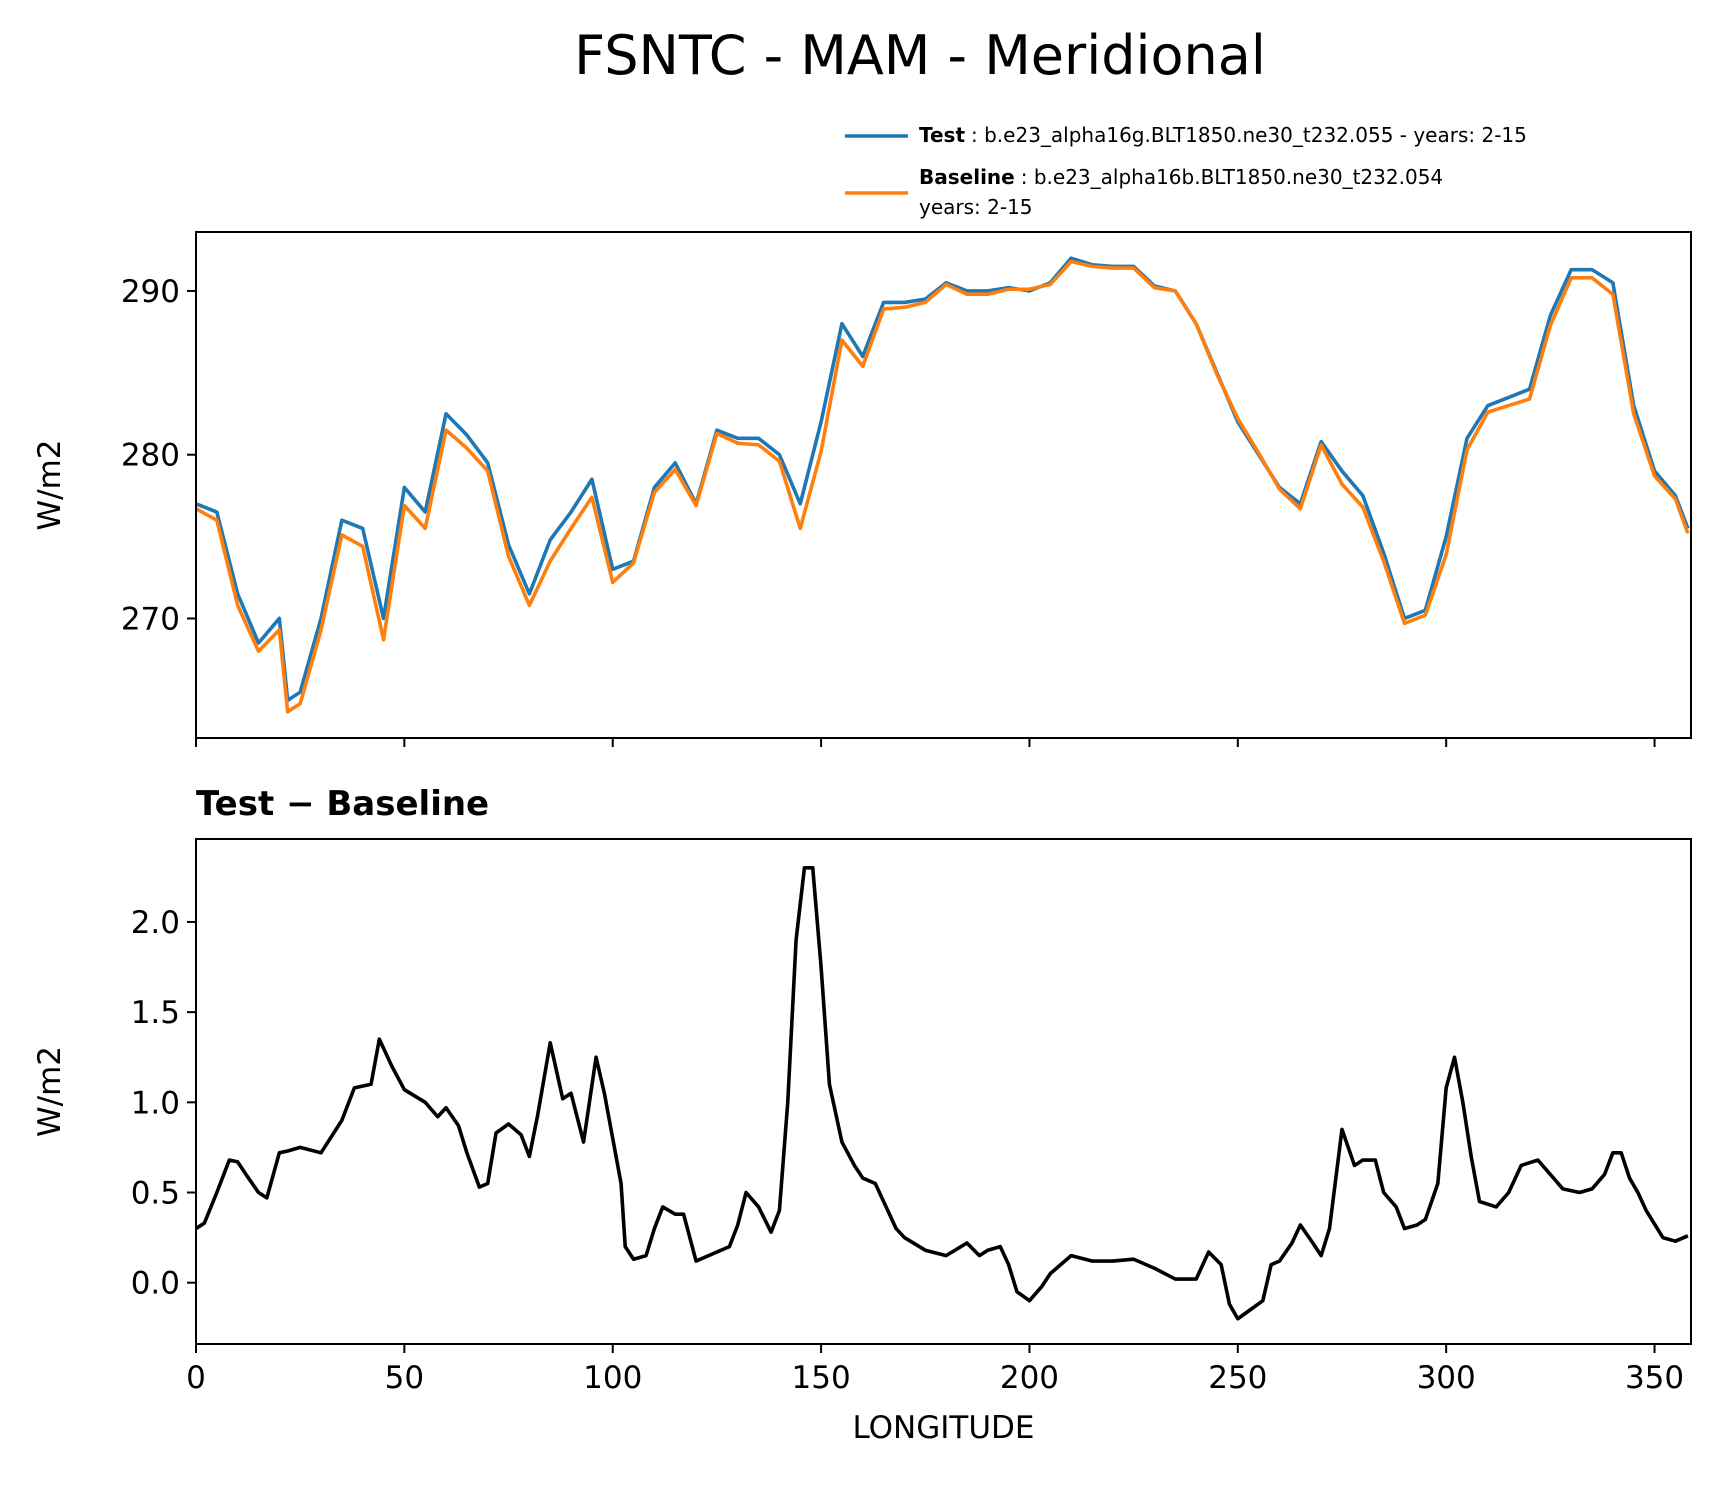  What do you see at coordinates (155, 1284) in the screenshot?
I see `y-tick-label: 0.0` at bounding box center [155, 1284].